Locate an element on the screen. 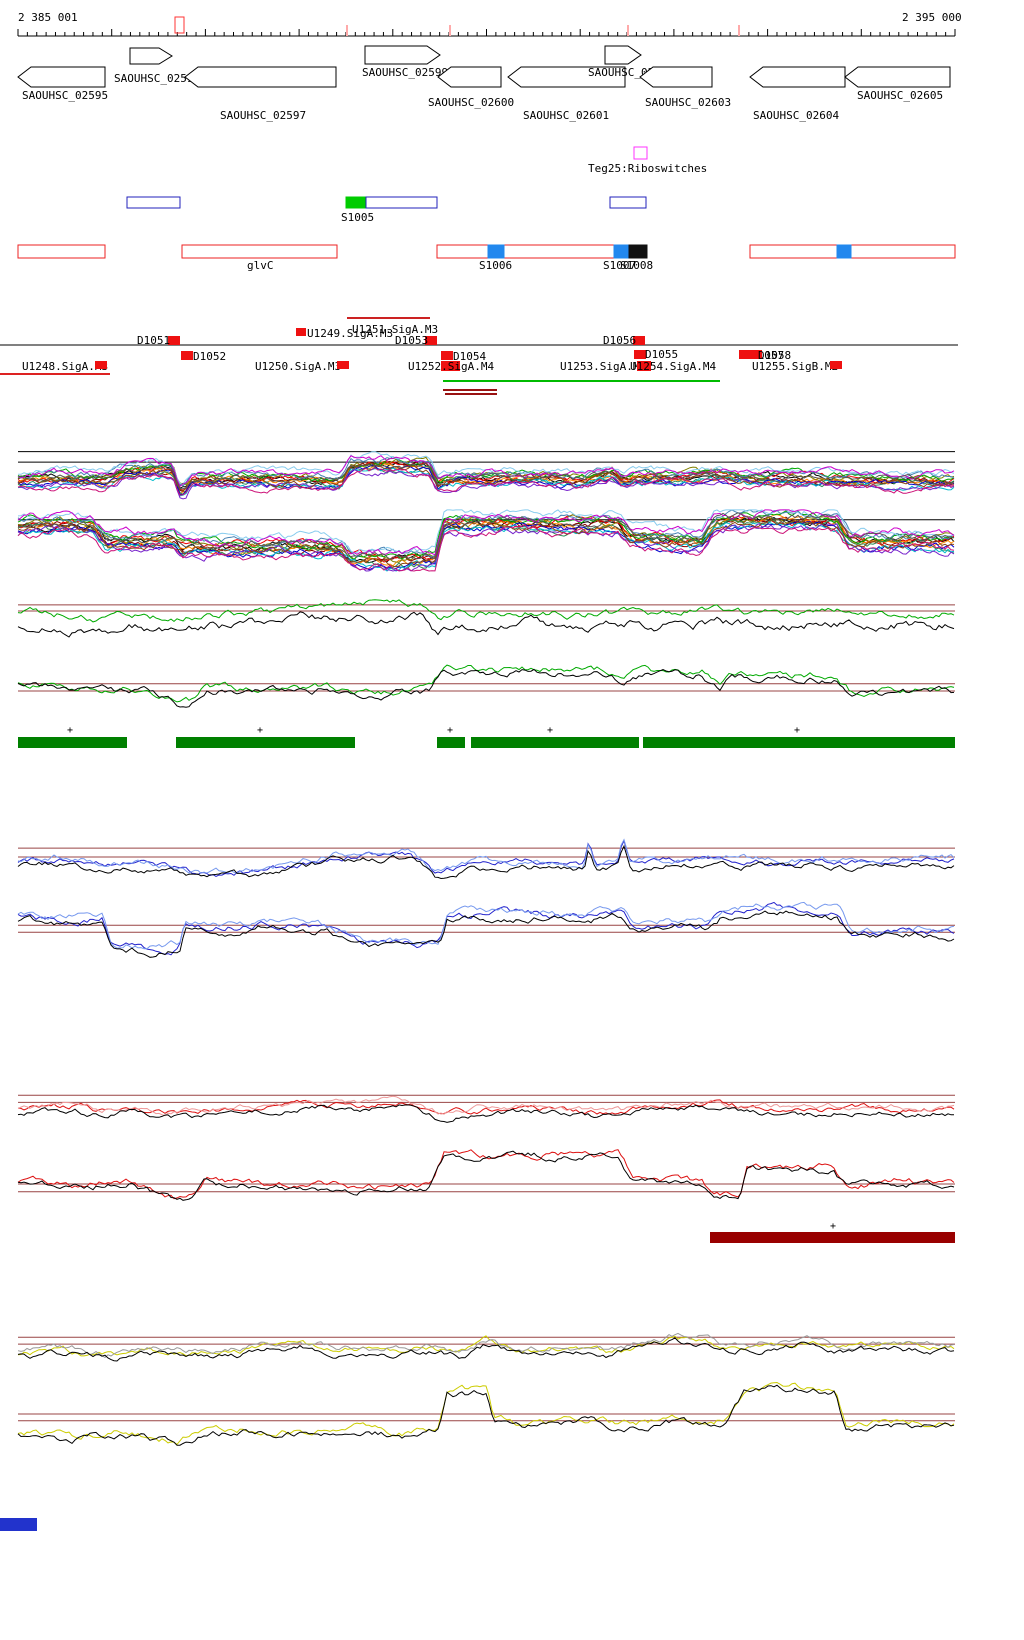  tu-label: U1254.SigA.M4 is located at coordinates (673, 366).